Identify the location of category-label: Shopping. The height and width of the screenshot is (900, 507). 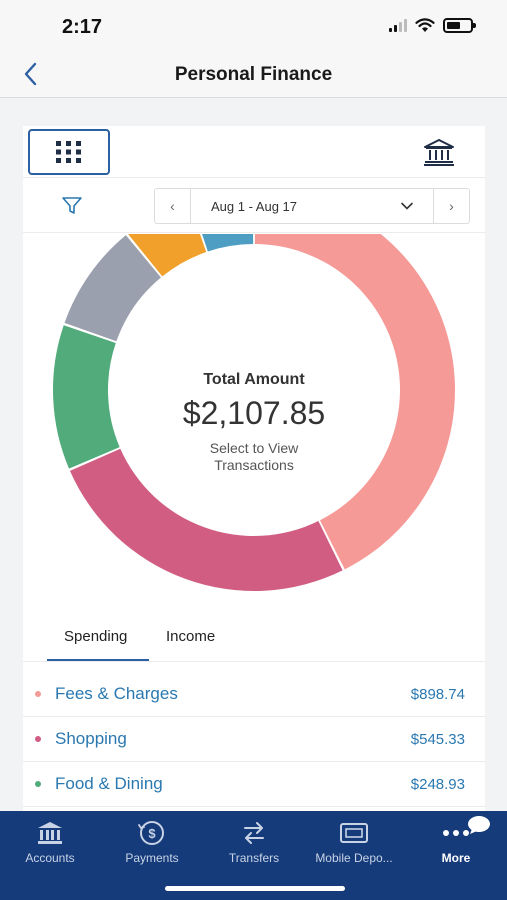
(91, 738).